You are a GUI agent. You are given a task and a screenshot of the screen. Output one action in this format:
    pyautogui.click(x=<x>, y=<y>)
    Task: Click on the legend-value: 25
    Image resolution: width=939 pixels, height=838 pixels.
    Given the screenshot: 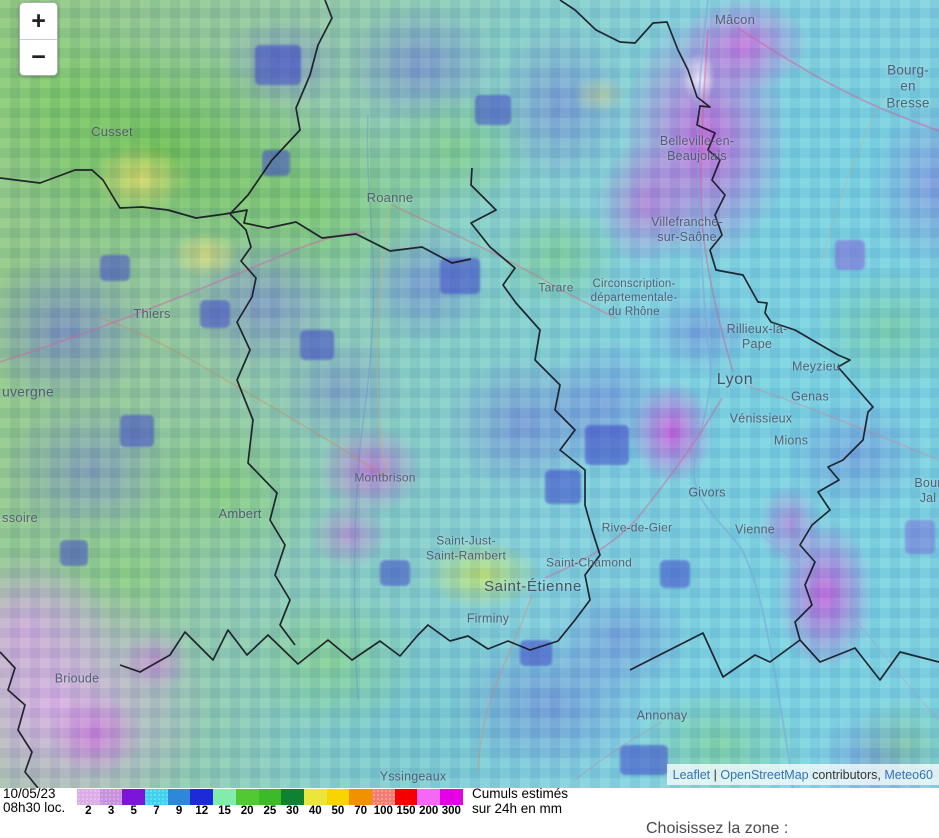 What is the action you would take?
    pyautogui.click(x=270, y=811)
    